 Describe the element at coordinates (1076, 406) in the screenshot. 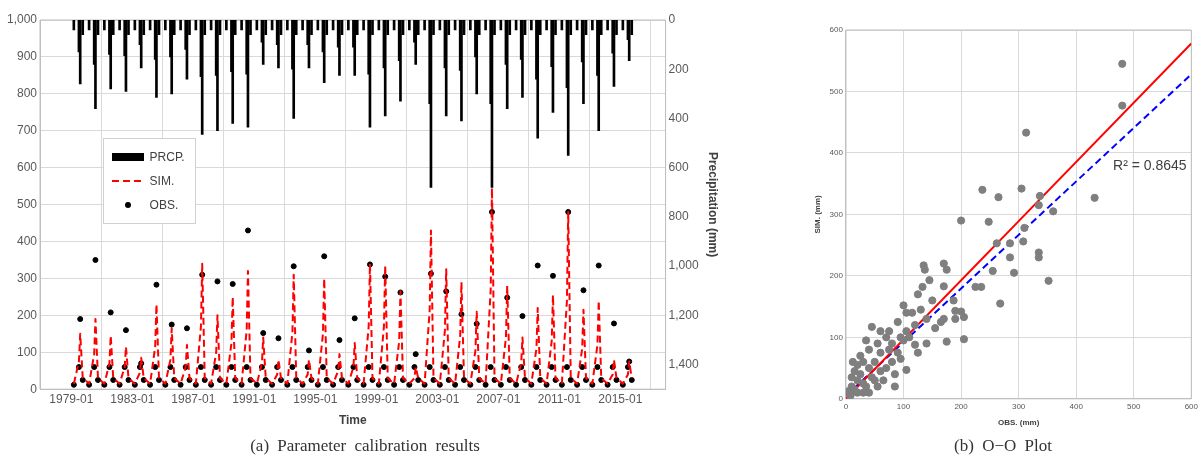

I see `x-tick-label: 400` at that location.